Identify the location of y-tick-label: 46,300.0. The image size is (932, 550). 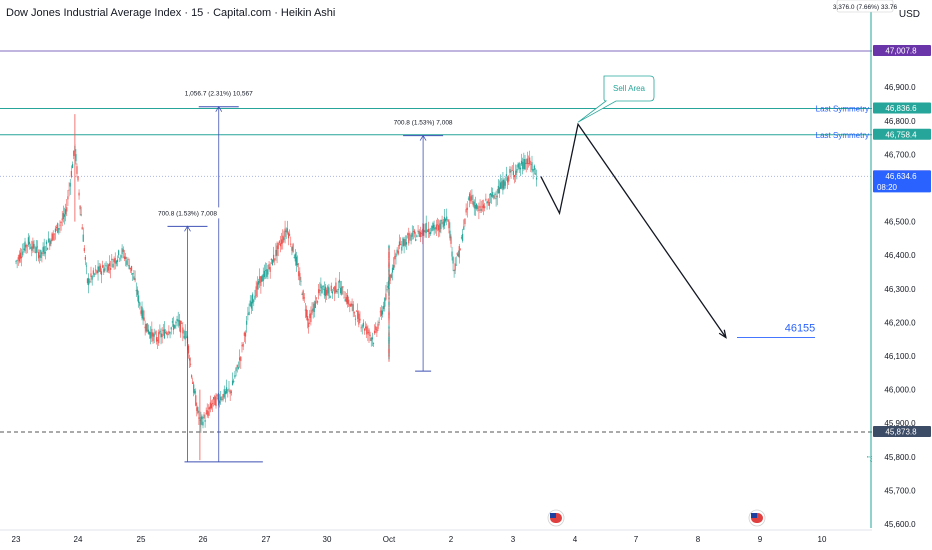
(900, 289).